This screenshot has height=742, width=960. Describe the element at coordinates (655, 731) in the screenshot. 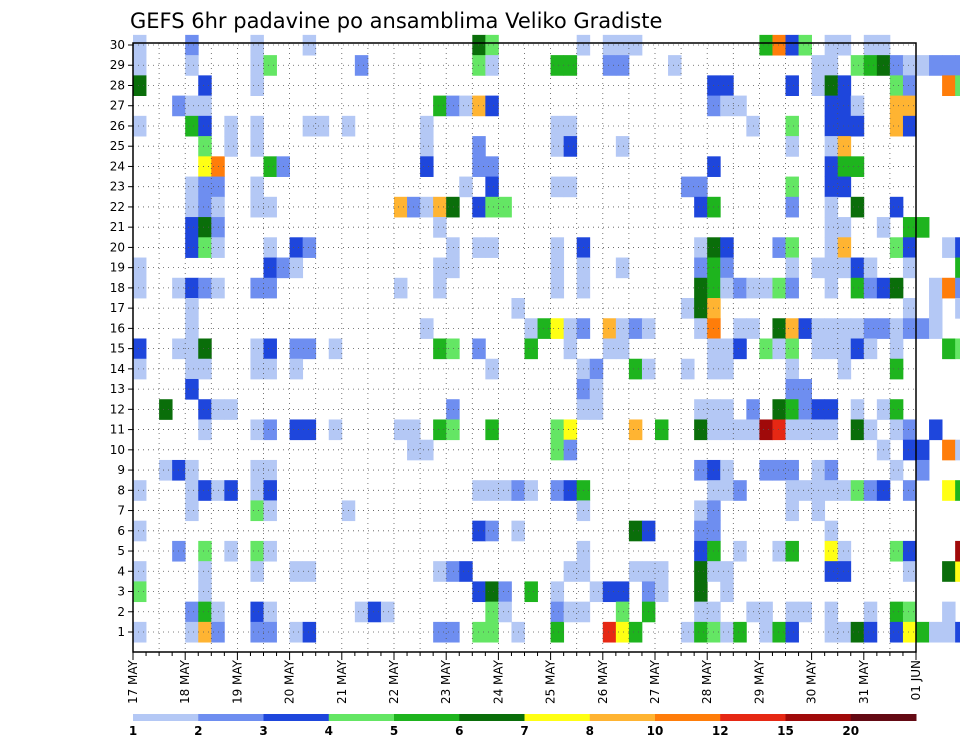

I see `colorbar-label: 10` at that location.